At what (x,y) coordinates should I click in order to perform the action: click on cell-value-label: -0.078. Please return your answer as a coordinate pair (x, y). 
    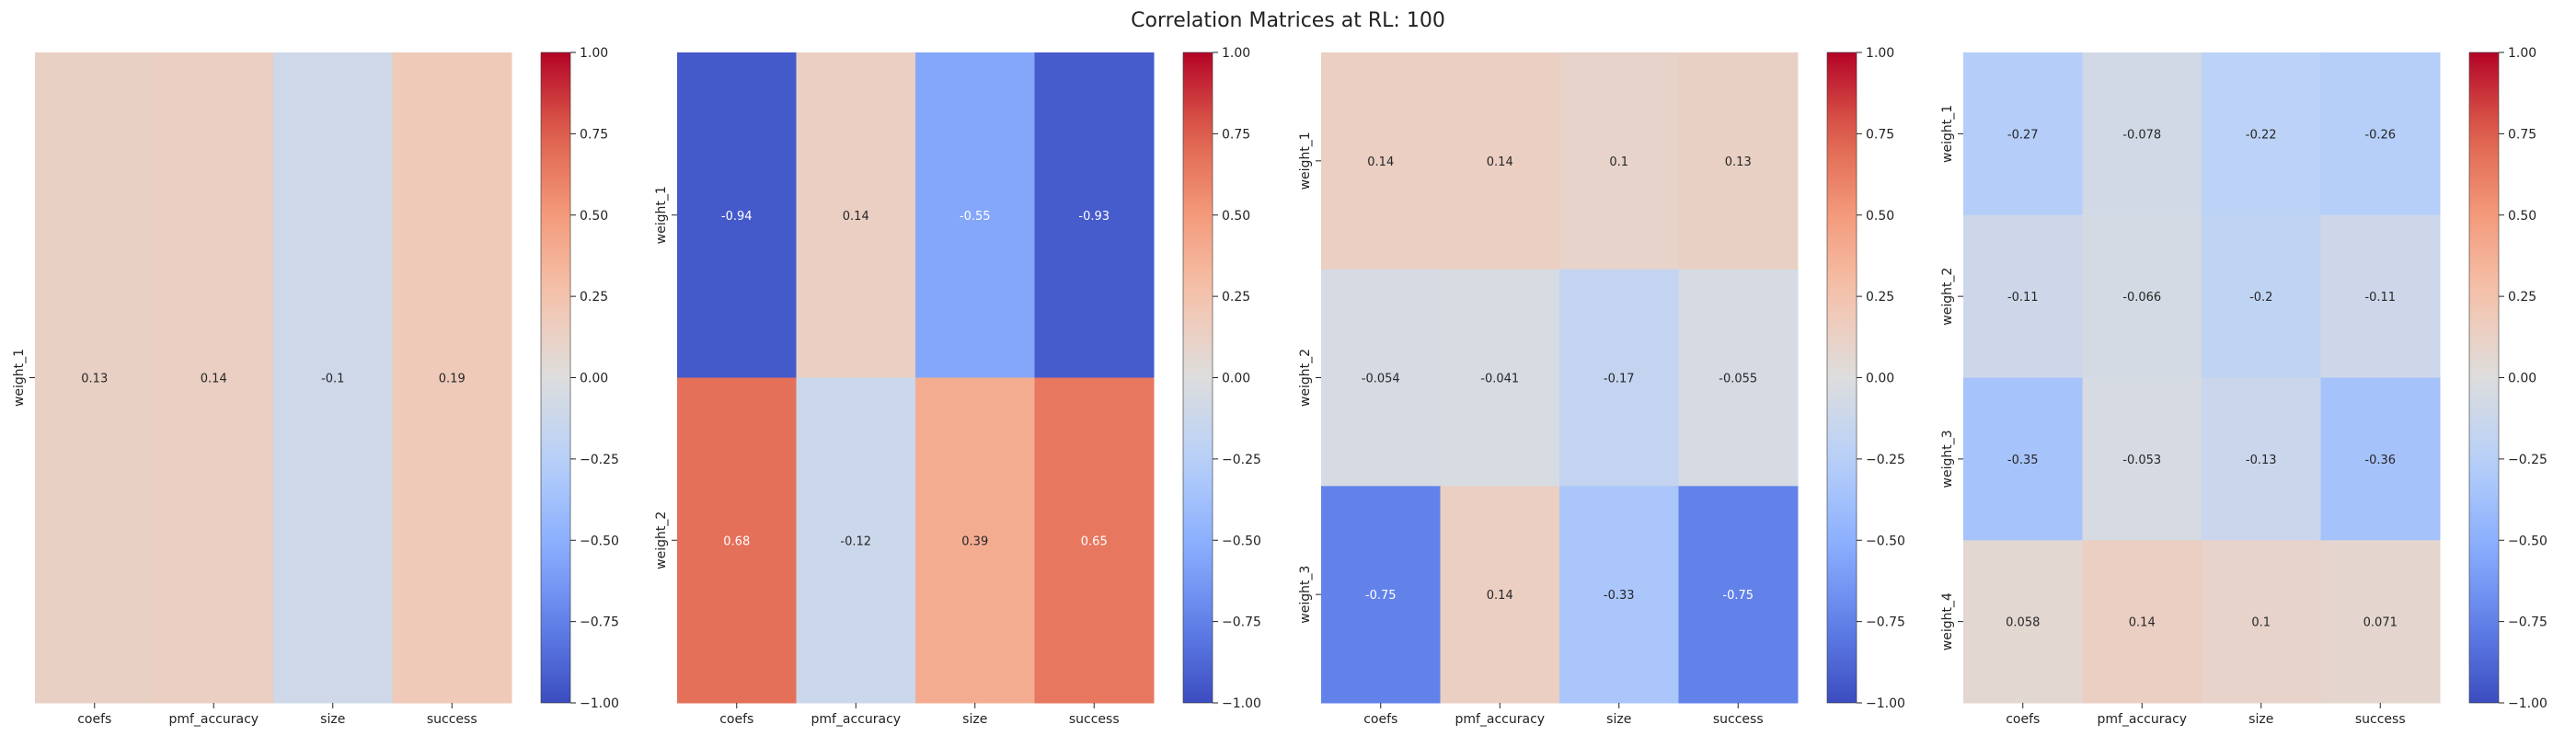
    Looking at the image, I should click on (2141, 135).